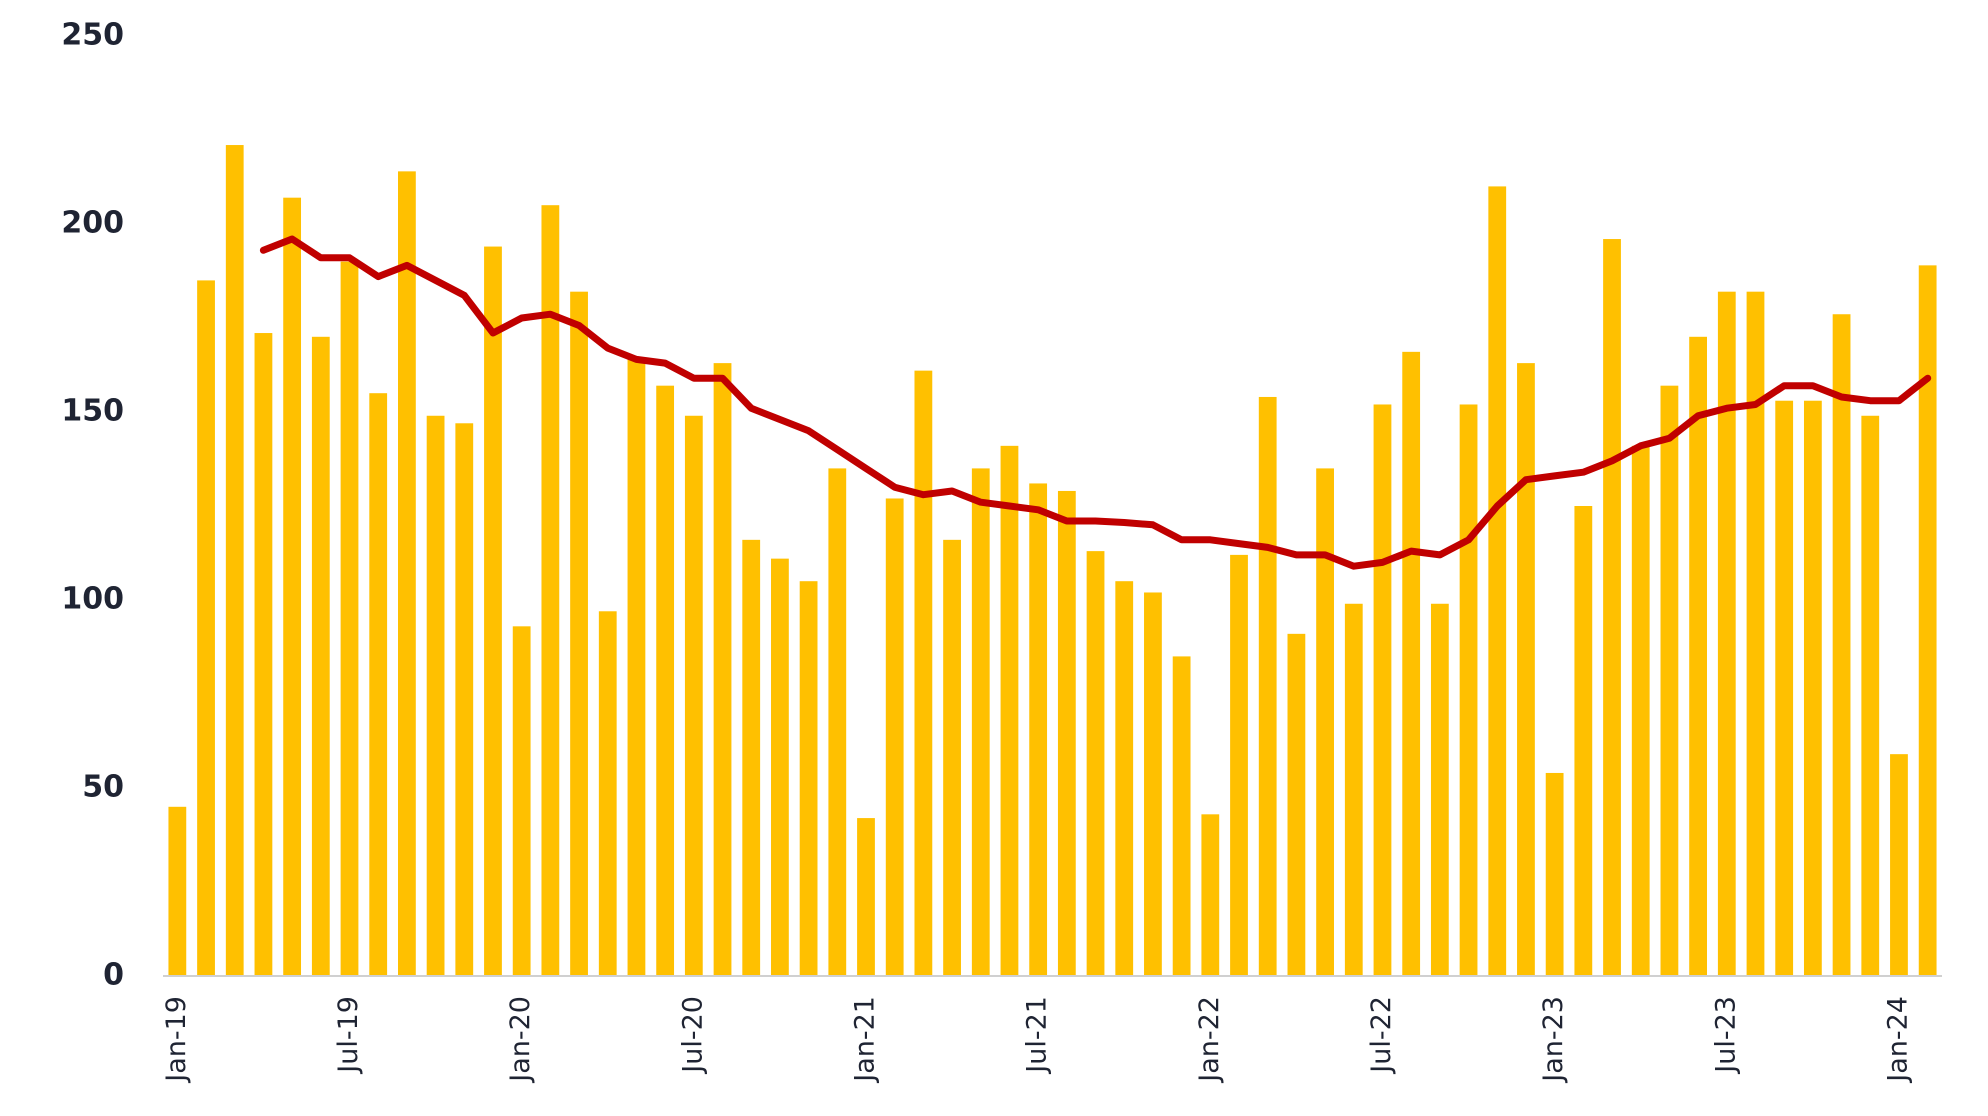 The height and width of the screenshot is (1116, 1988). Describe the element at coordinates (1037, 1035) in the screenshot. I see `x-tick-label: Jul-21` at that location.